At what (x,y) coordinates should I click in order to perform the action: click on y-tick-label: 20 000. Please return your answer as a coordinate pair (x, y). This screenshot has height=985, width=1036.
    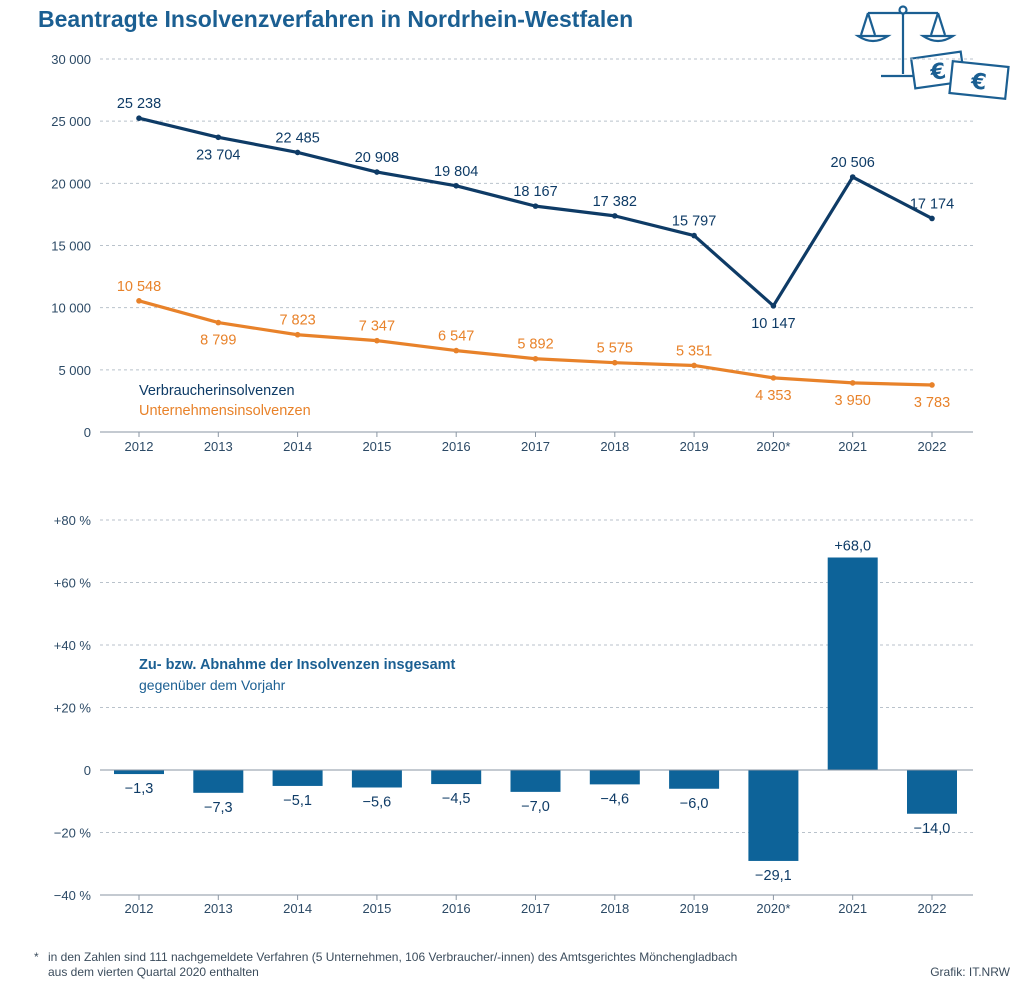
    Looking at the image, I should click on (71, 183).